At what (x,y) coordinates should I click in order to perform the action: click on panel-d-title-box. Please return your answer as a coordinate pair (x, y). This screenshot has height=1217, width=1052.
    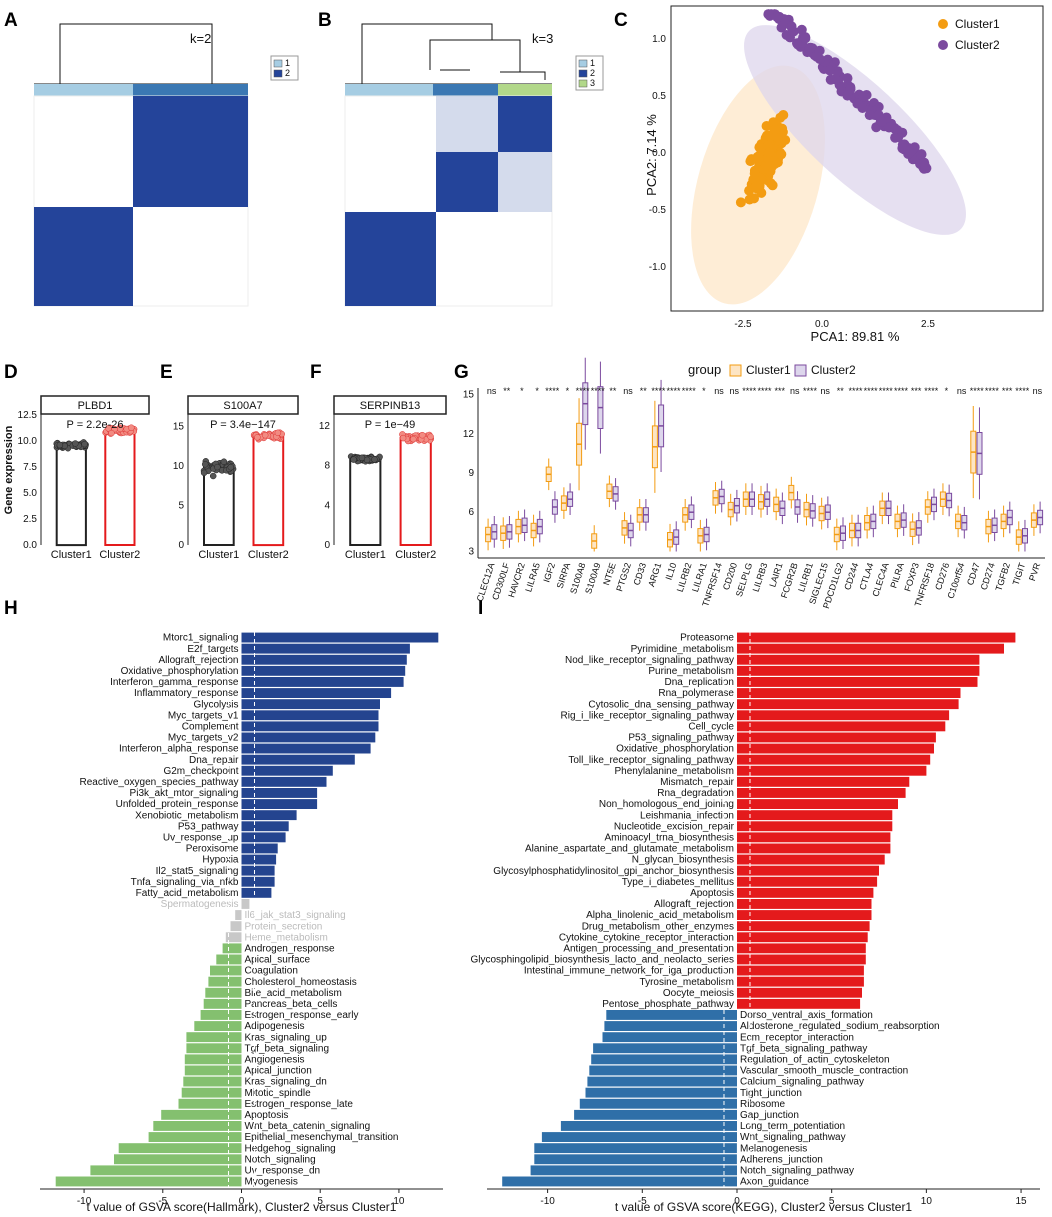
    Looking at the image, I should click on (95, 405).